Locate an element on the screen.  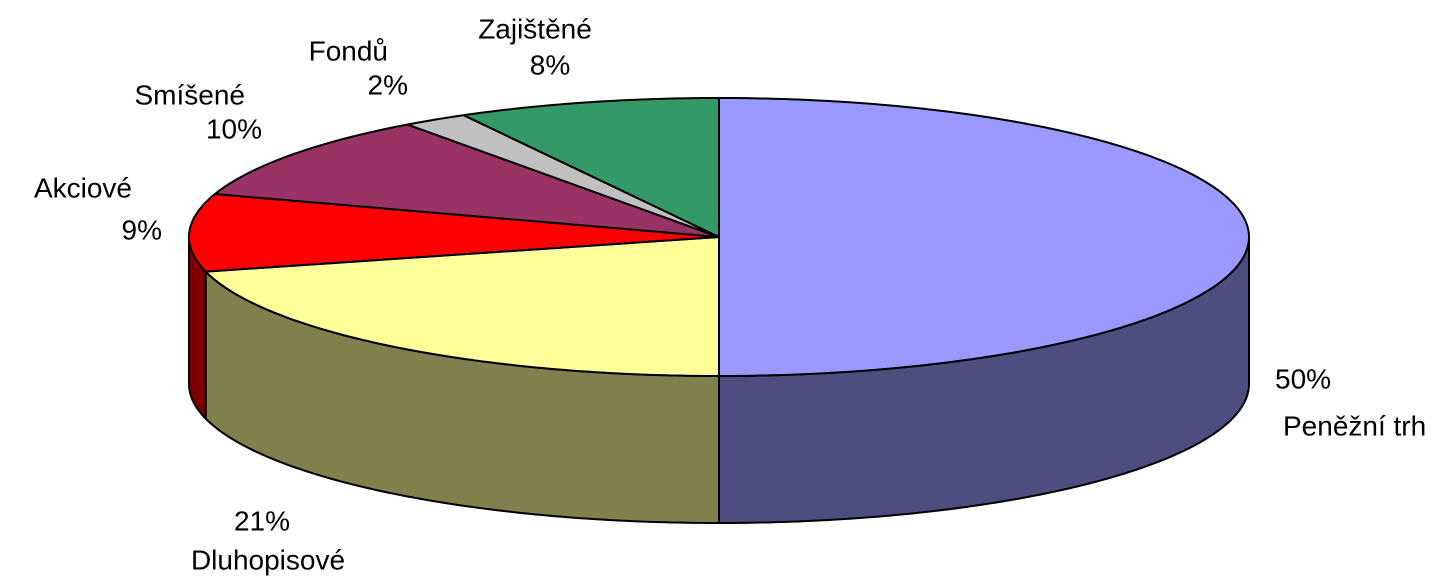
value-label: 8% is located at coordinates (550, 64).